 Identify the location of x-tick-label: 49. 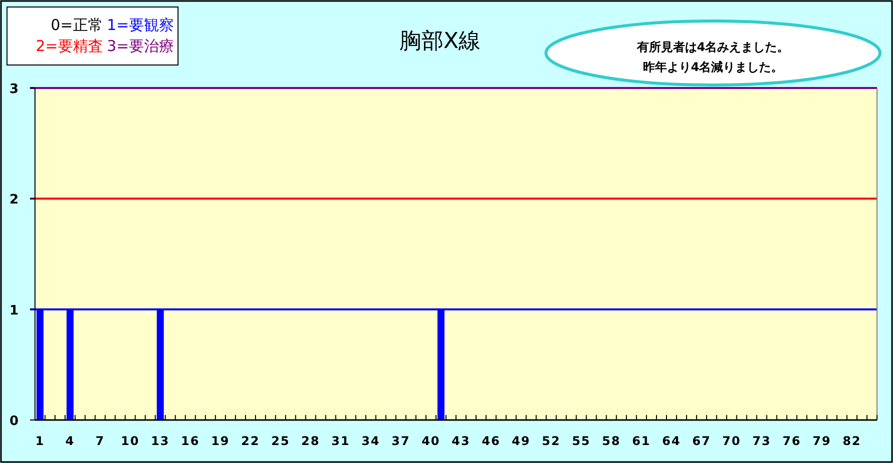
(521, 441).